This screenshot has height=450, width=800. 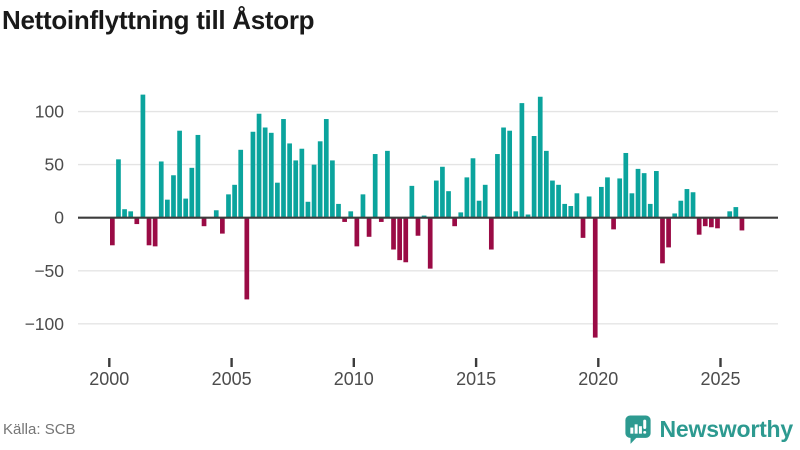 What do you see at coordinates (442, 192) in the screenshot?
I see `bar-2013-q3` at bounding box center [442, 192].